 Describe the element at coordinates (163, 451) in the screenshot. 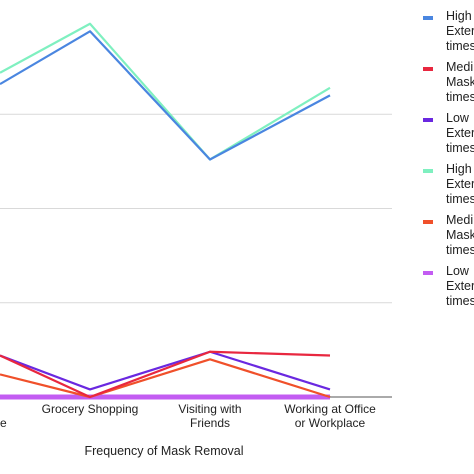

I see `x-axis-label: Frequency of Mask Removal` at that location.